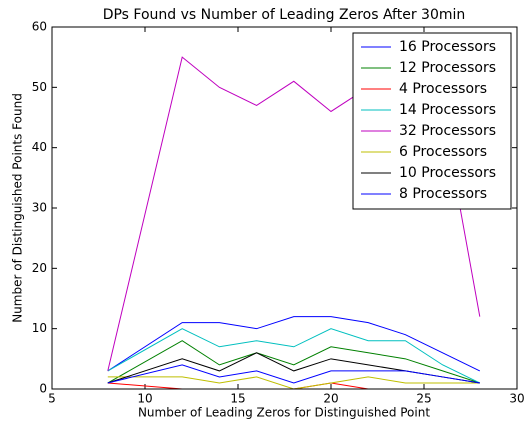 The width and height of the screenshot is (530, 425). I want to click on y-tick-label: 30, so click(39, 208).